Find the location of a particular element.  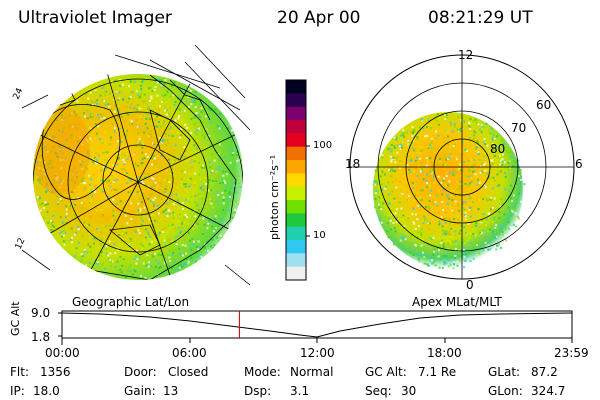

seq-label: Seq: is located at coordinates (378, 391).